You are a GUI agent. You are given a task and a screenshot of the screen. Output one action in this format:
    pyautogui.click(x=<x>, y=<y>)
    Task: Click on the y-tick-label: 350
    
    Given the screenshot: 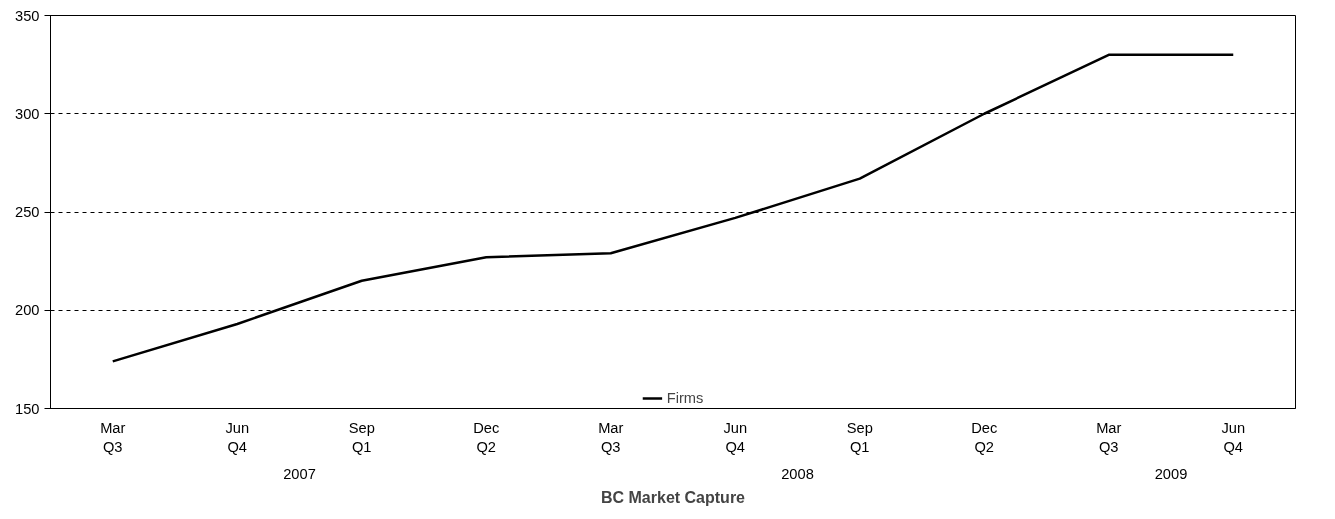 What is the action you would take?
    pyautogui.click(x=27, y=15)
    